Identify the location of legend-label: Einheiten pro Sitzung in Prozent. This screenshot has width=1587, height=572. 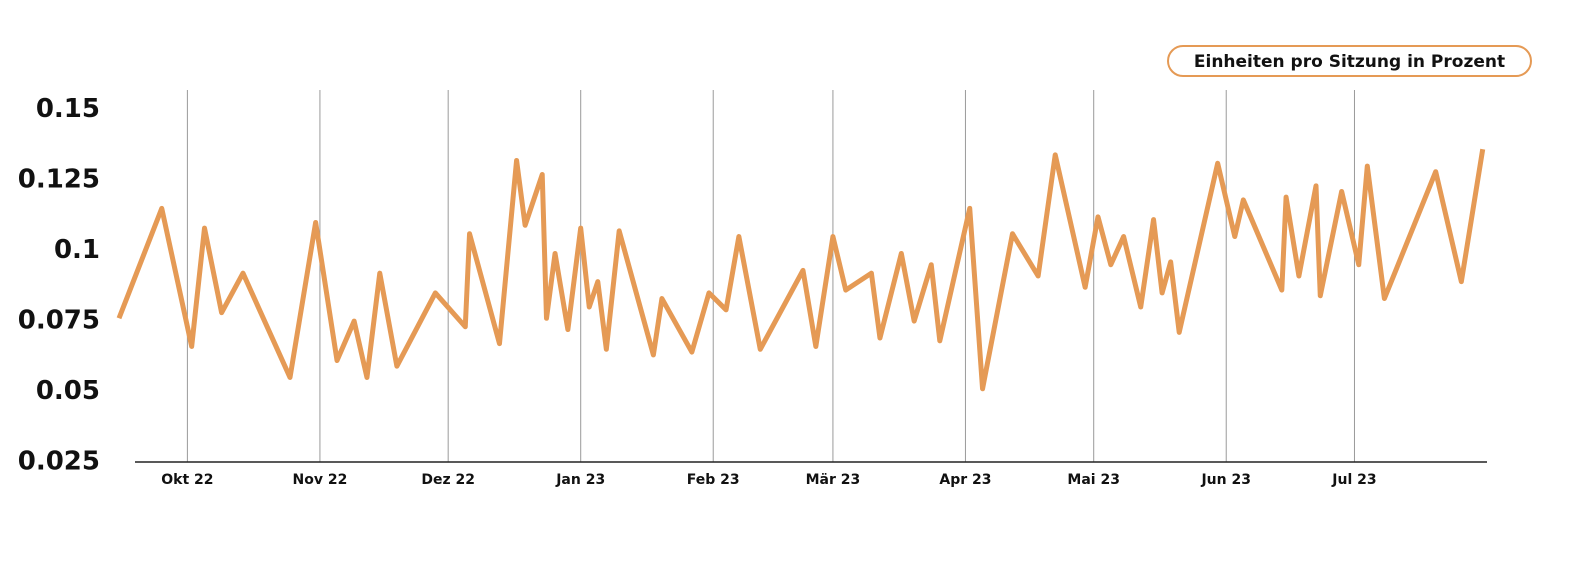
(1349, 62).